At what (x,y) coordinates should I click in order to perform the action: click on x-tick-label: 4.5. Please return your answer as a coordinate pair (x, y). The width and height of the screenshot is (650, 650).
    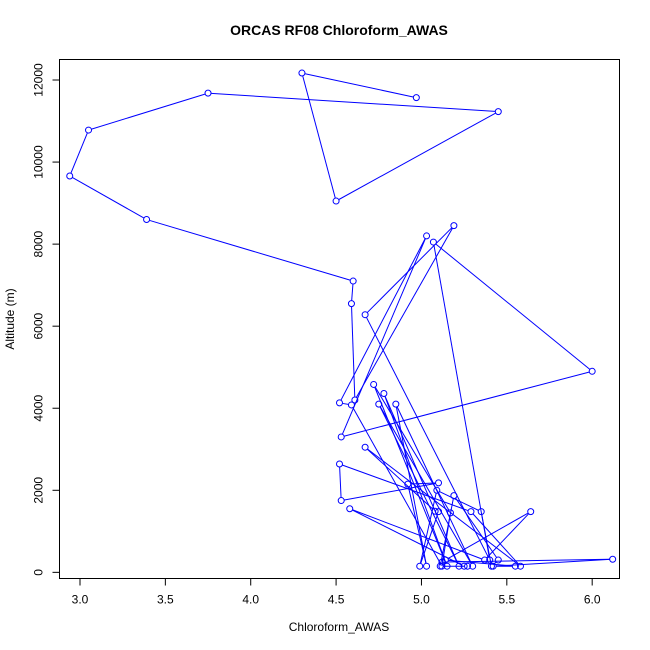
    Looking at the image, I should click on (336, 600).